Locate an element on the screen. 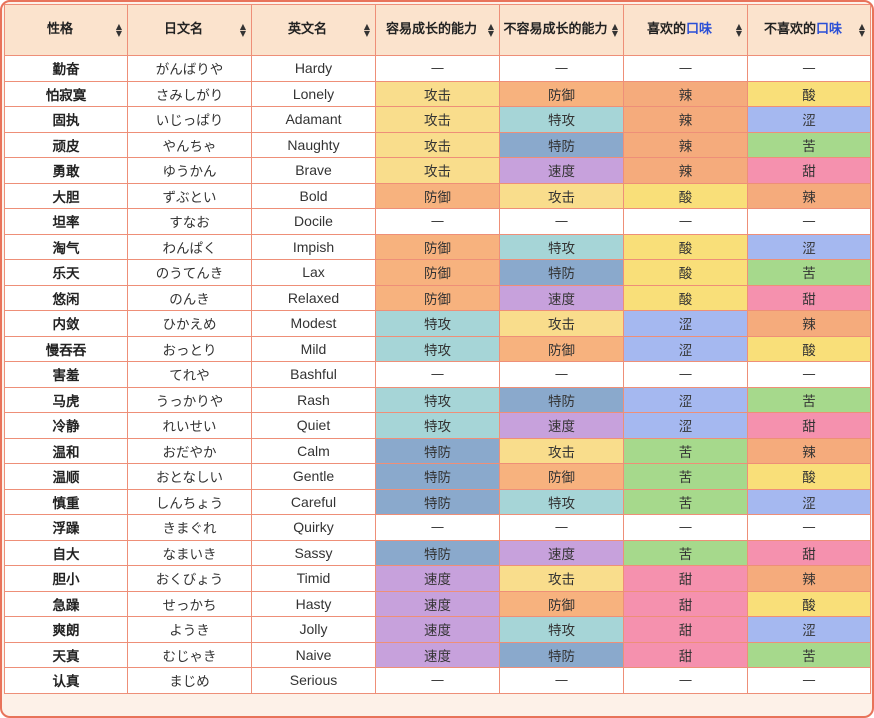  nature-cell: 害羞 is located at coordinates (66, 374).